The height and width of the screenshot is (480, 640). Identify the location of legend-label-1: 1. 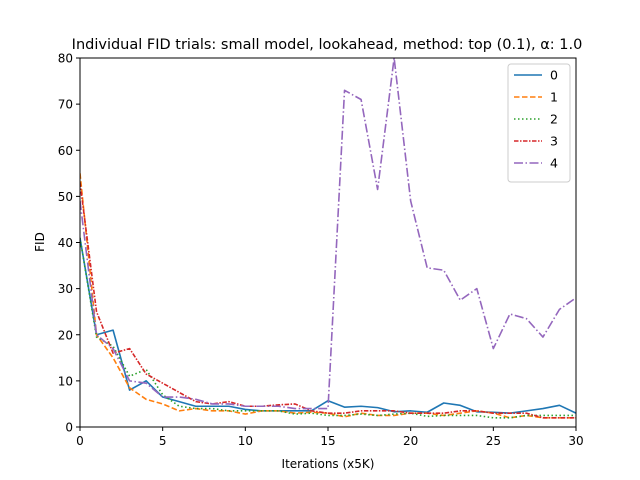
(554, 97).